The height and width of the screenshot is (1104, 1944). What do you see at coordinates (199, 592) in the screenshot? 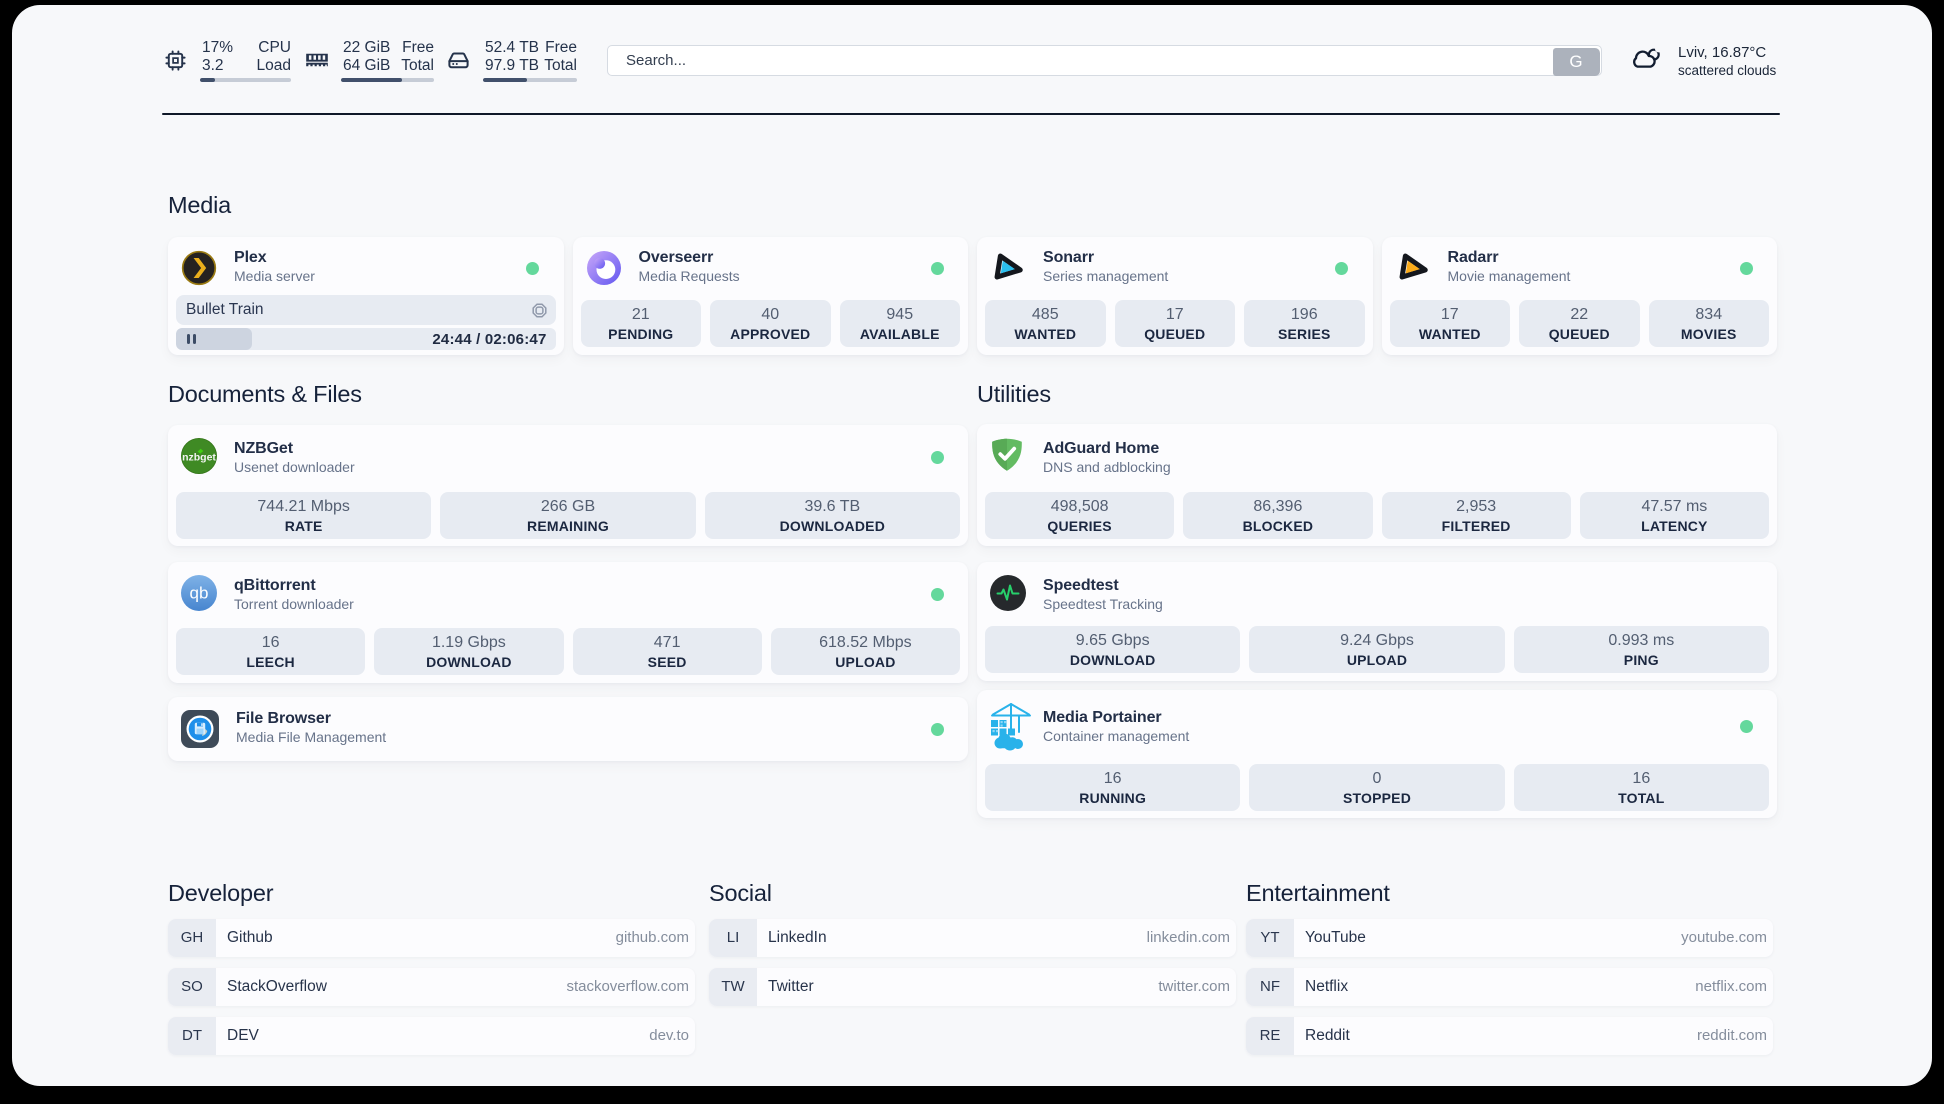
I see `svg-text: qb` at bounding box center [199, 592].